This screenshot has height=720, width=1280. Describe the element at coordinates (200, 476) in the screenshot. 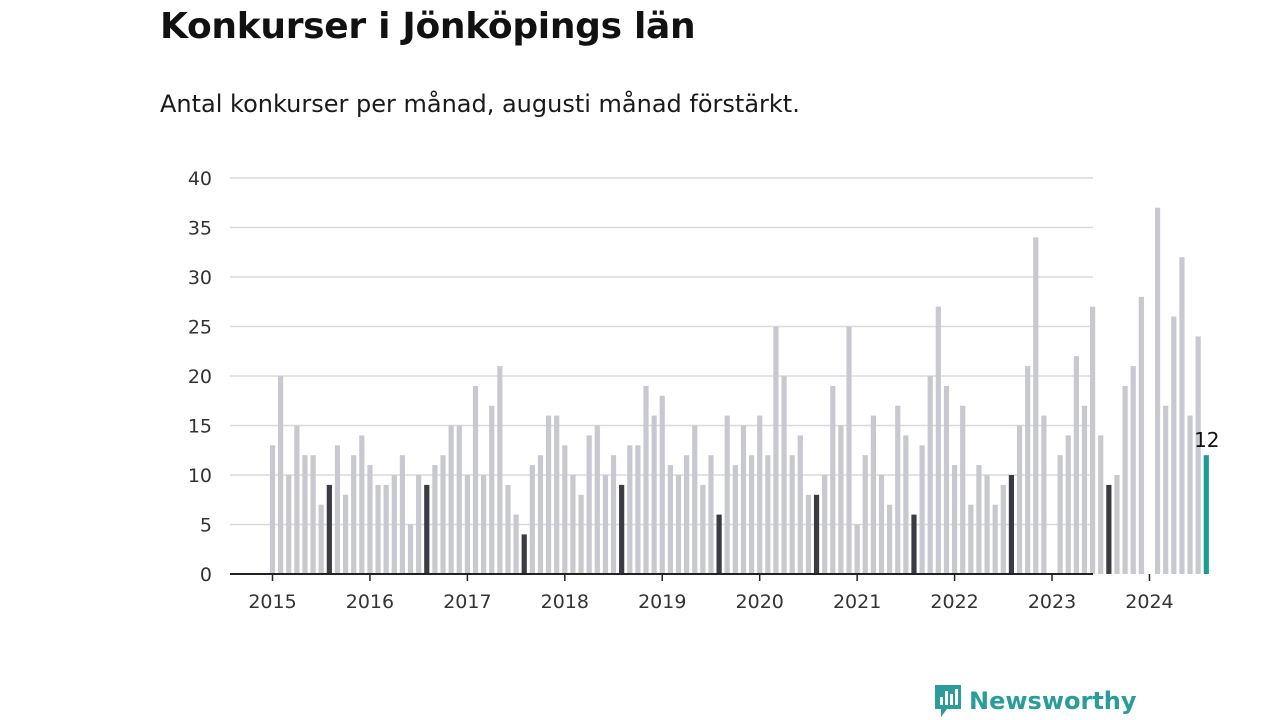

I see `y-tick-label: 10` at that location.